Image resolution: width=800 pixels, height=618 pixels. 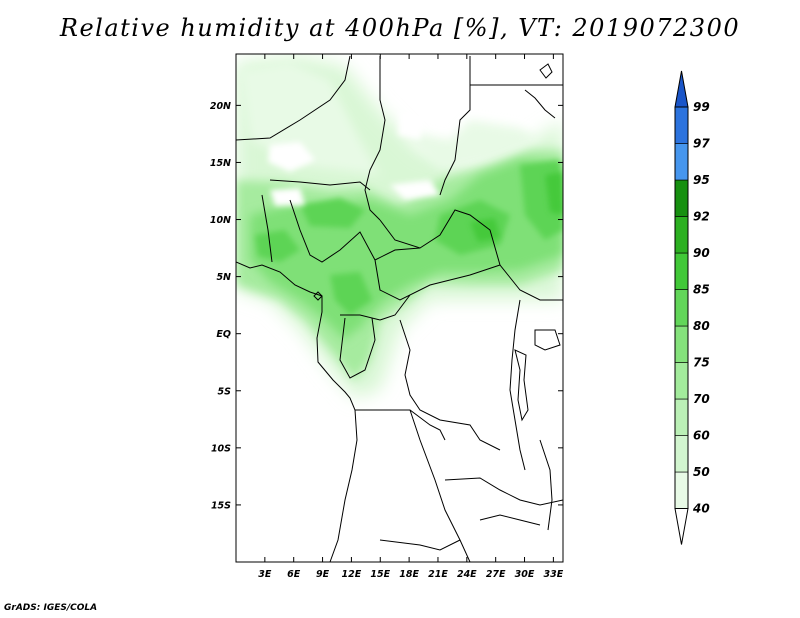 I want to click on lat-tick-label: 20N, so click(x=220, y=106).